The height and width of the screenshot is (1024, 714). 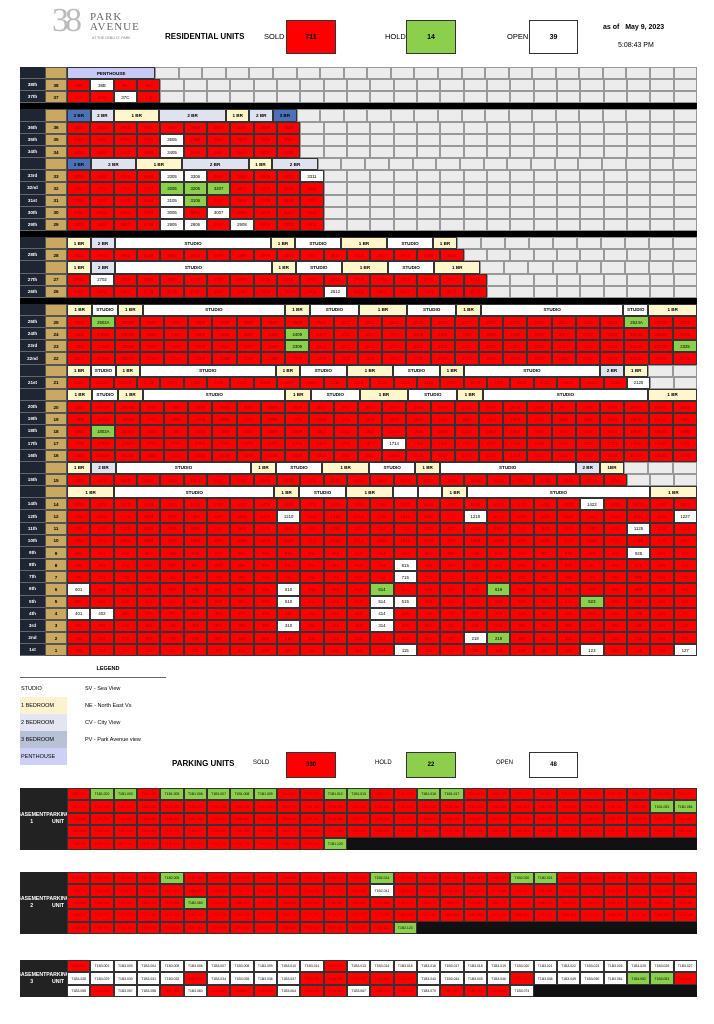 What do you see at coordinates (273, 322) in the screenshot?
I see `unit-cell: 2508` at bounding box center [273, 322].